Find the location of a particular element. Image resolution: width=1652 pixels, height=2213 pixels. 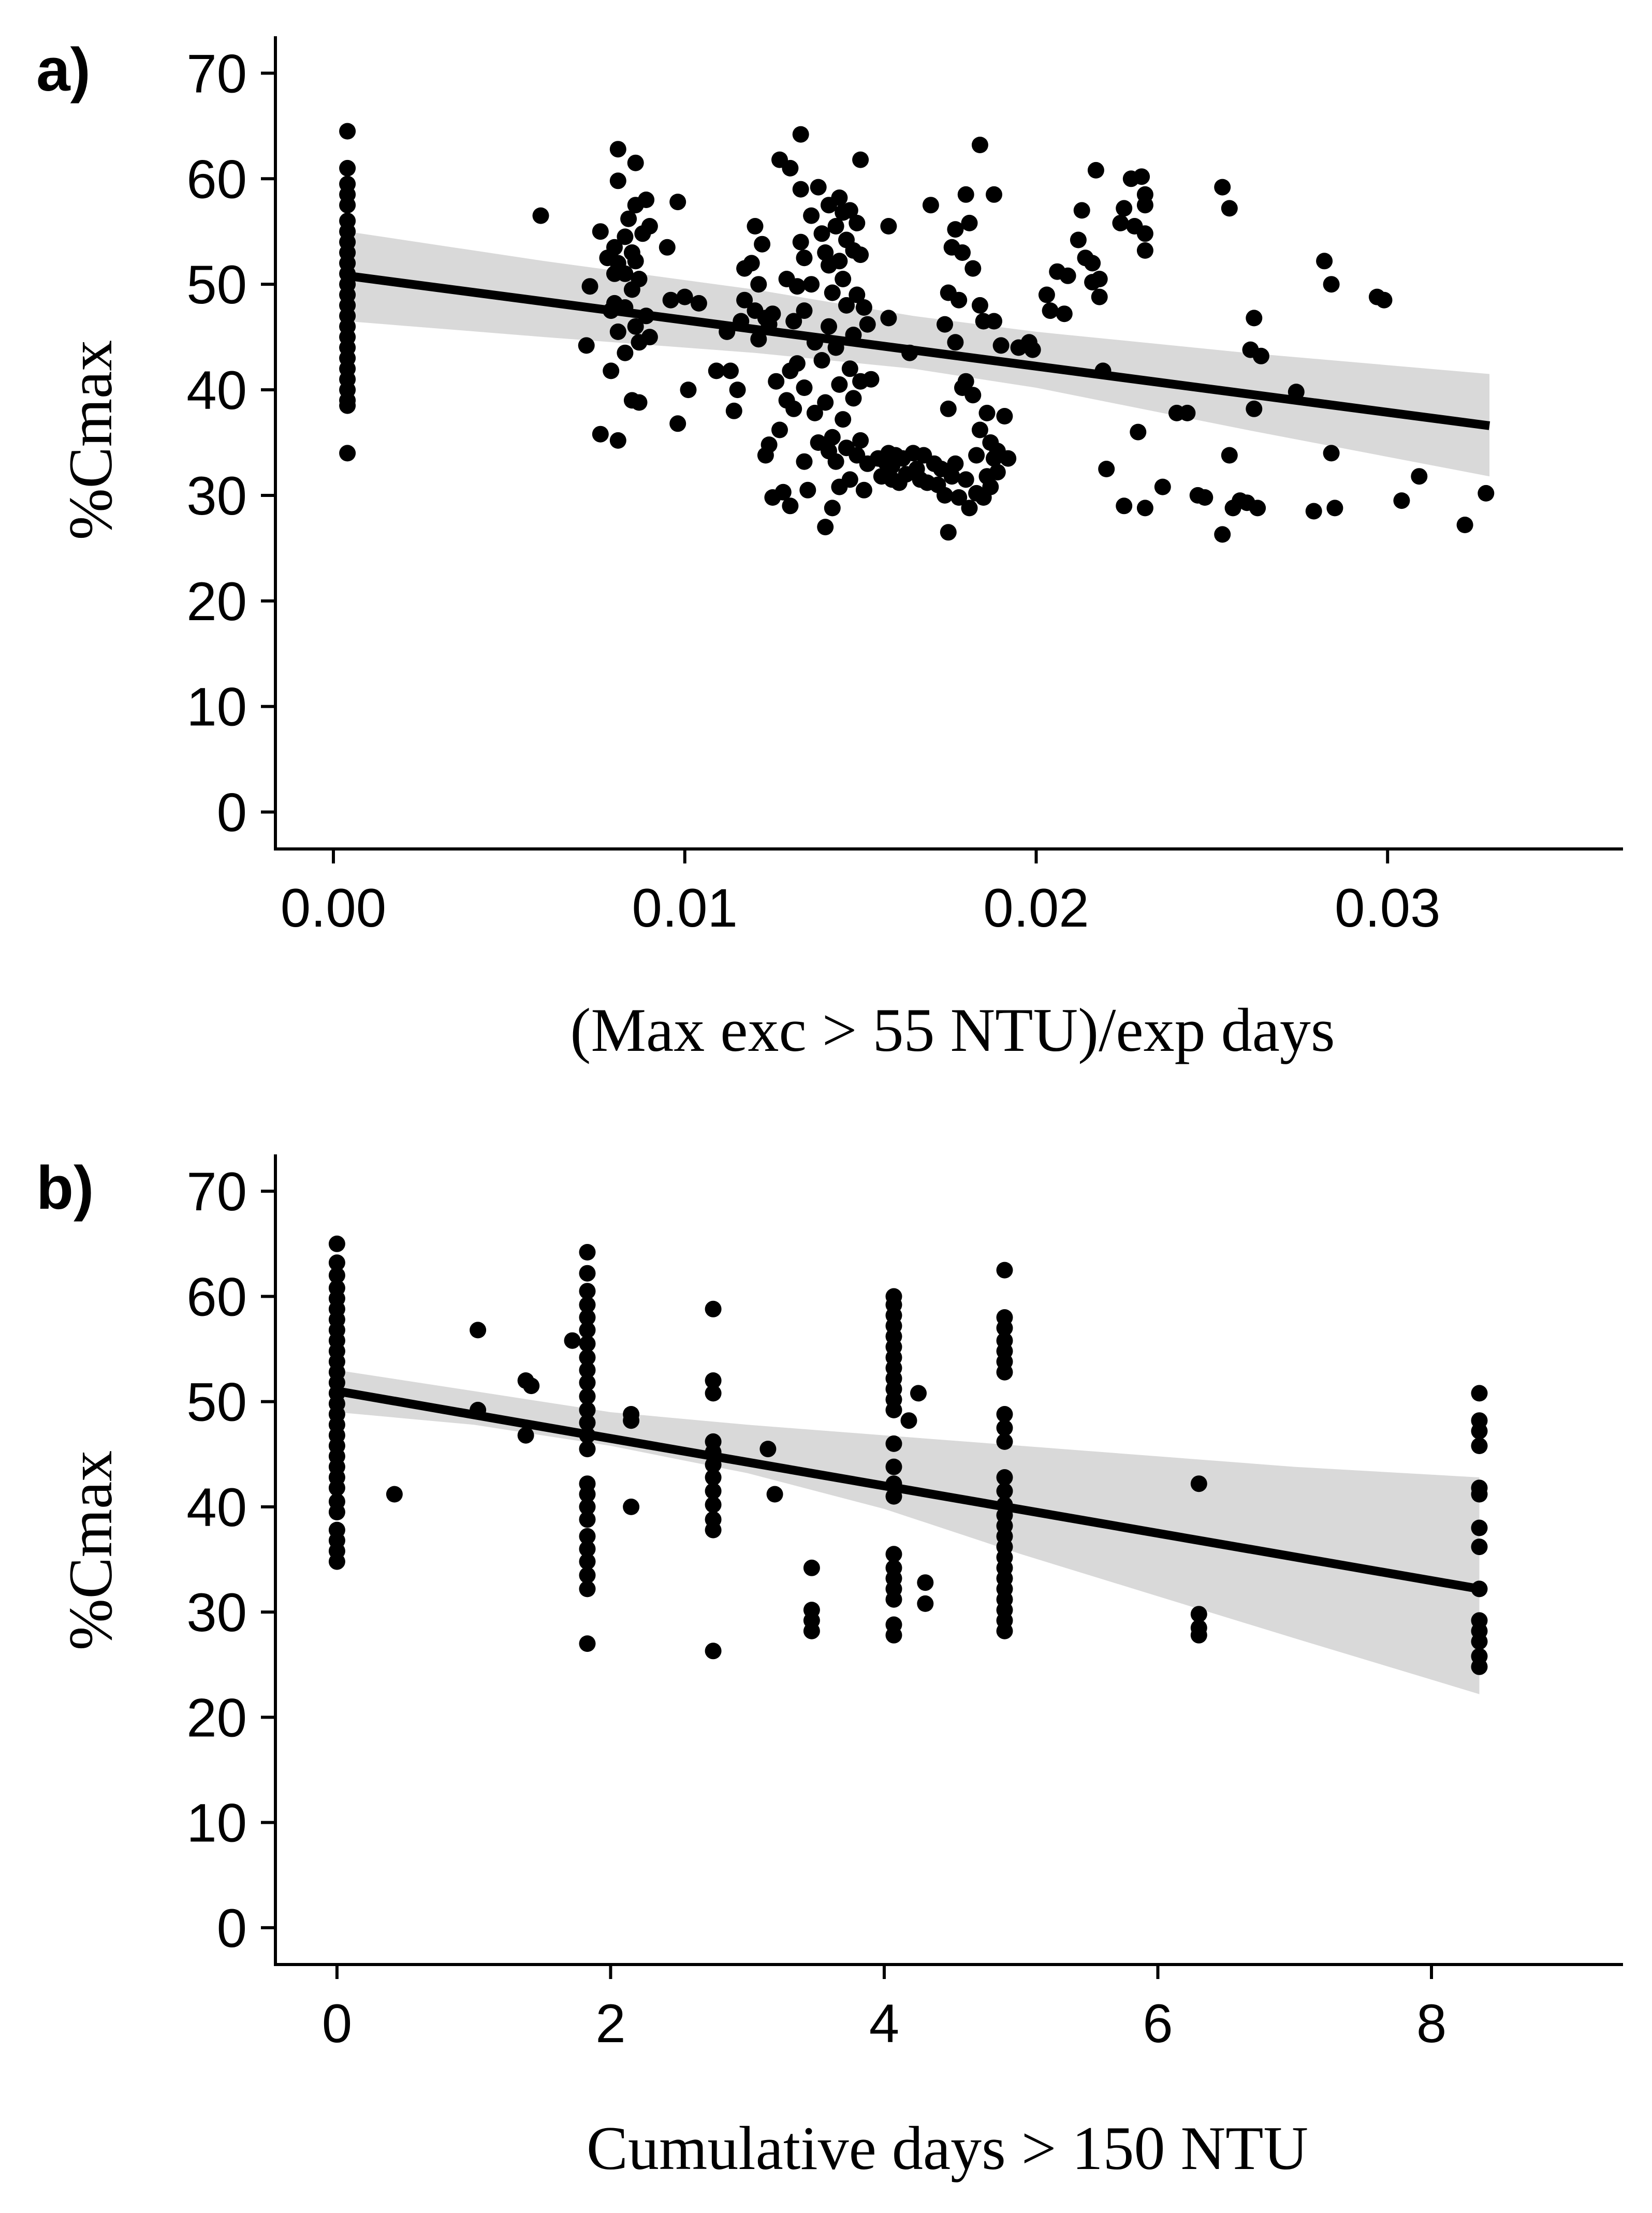

y-tick-label: 0 is located at coordinates (232, 813).